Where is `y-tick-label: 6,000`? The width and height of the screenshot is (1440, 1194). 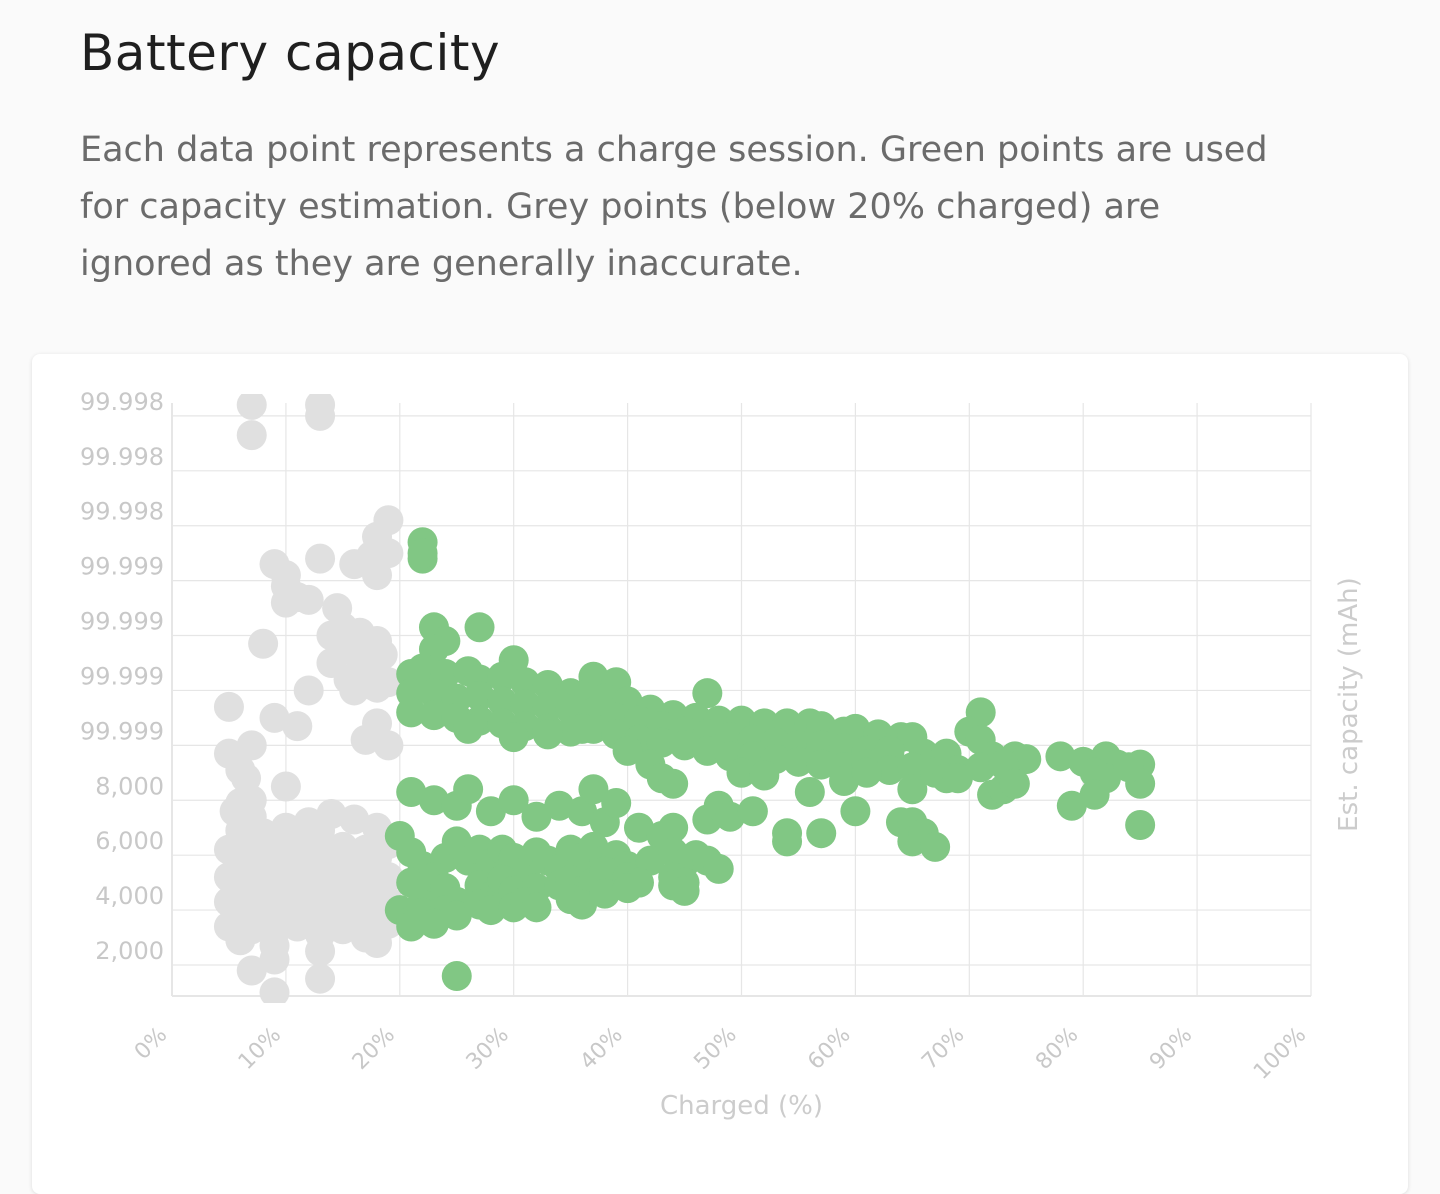 y-tick-label: 6,000 is located at coordinates (129, 841).